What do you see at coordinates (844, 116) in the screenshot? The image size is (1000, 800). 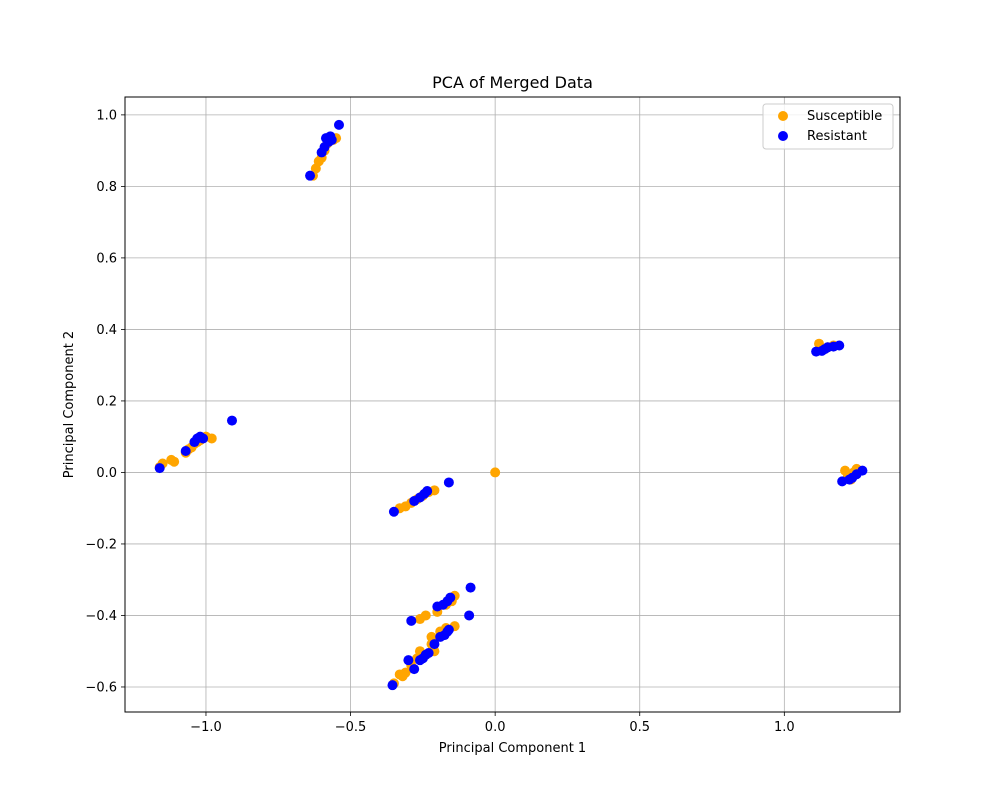 I see `legend-label-susceptible: Susceptible` at bounding box center [844, 116].